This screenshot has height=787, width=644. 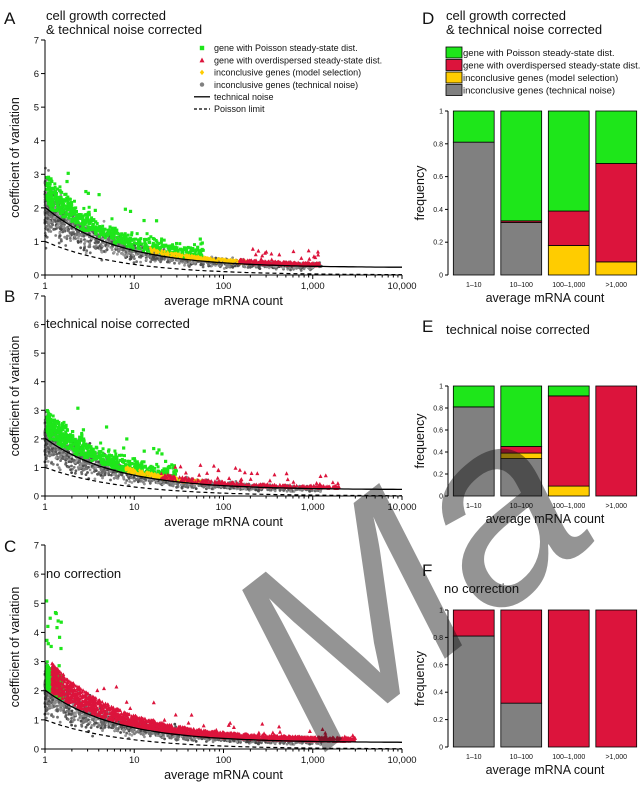 I want to click on y-tick-label: 5, so click(x=36, y=108).